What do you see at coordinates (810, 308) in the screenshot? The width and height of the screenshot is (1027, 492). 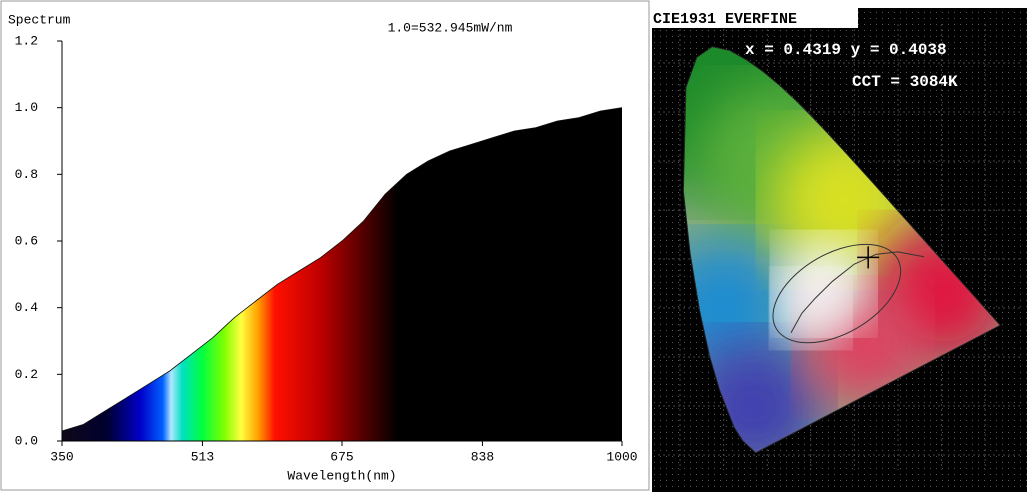 I see `cie-color-blob` at bounding box center [810, 308].